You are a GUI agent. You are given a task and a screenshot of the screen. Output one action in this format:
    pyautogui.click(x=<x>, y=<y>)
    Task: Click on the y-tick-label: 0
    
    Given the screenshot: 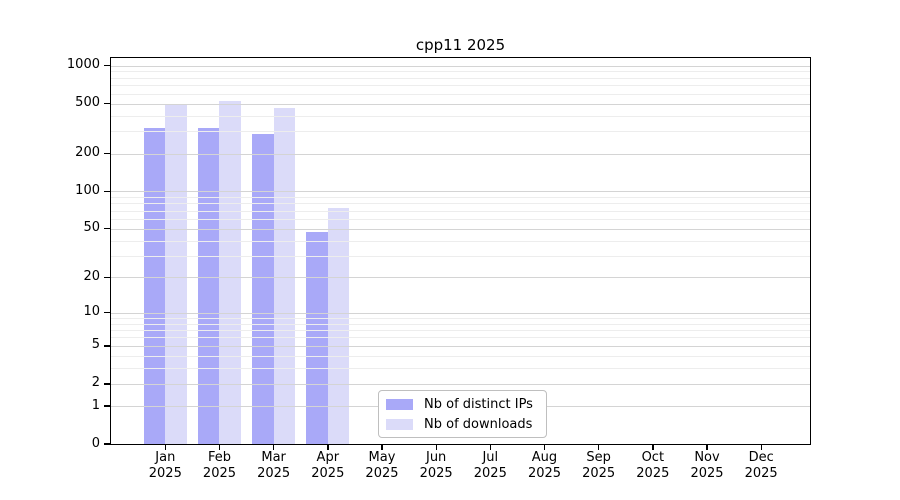 What is the action you would take?
    pyautogui.click(x=95, y=443)
    